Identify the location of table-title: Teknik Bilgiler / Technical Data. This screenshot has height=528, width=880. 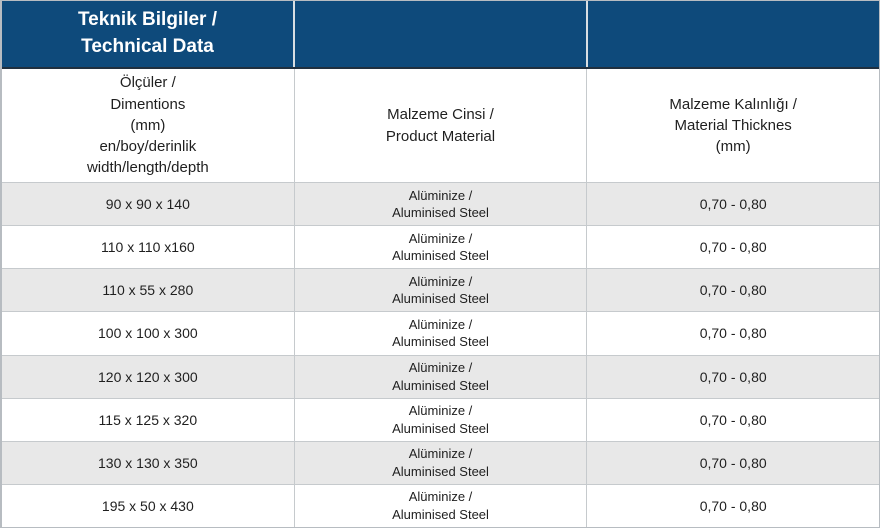
(147, 33).